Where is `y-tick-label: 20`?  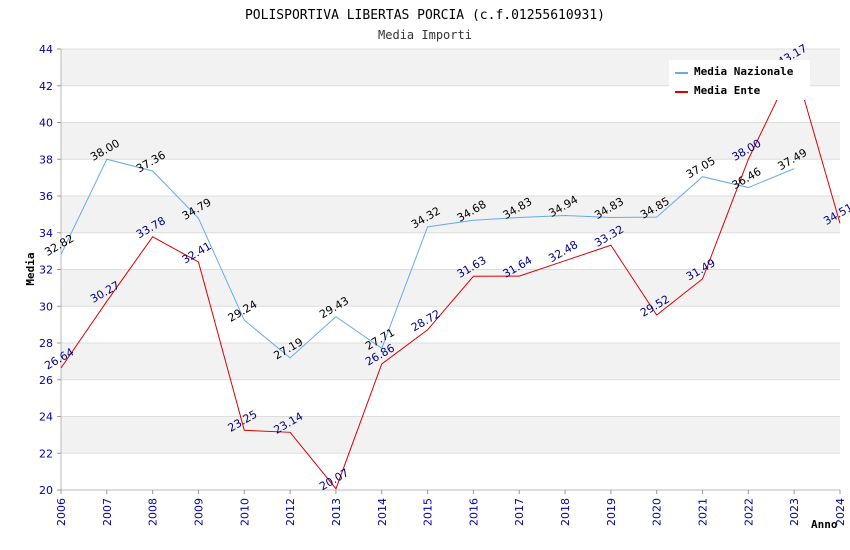
y-tick-label: 20 is located at coordinates (46, 490).